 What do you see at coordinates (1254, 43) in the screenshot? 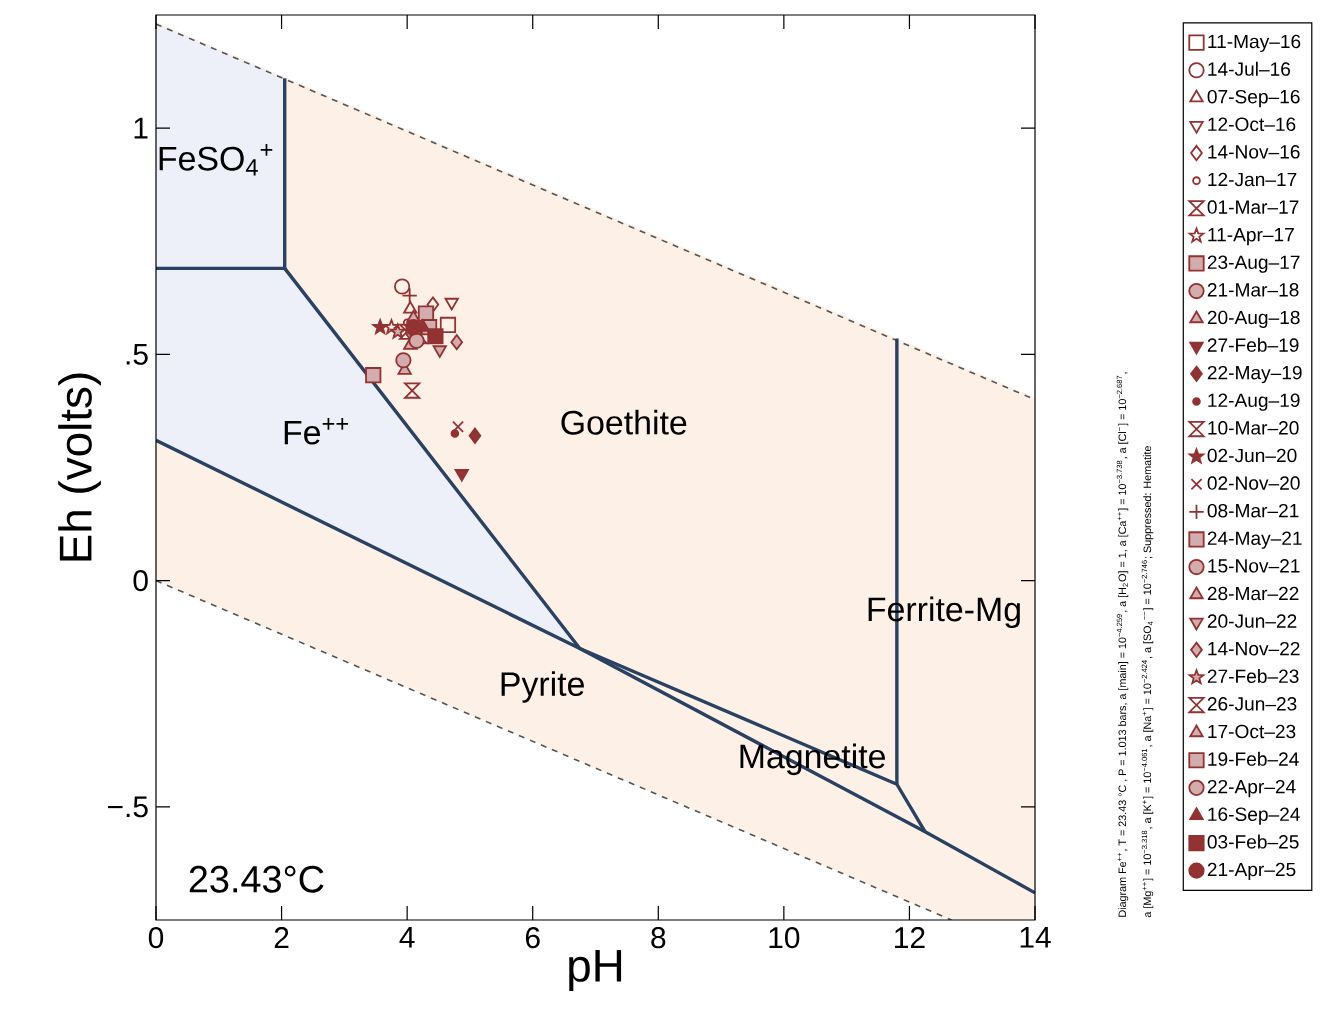
I see `legend-label: 11-May–16` at bounding box center [1254, 43].